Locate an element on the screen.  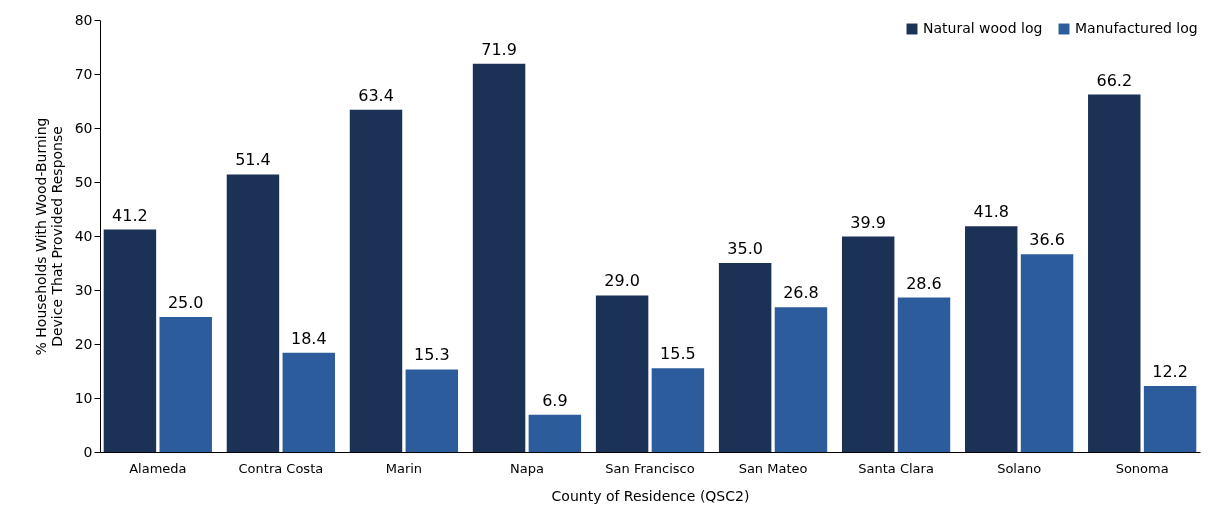
x-tick-label: San Mateo is located at coordinates (773, 468).